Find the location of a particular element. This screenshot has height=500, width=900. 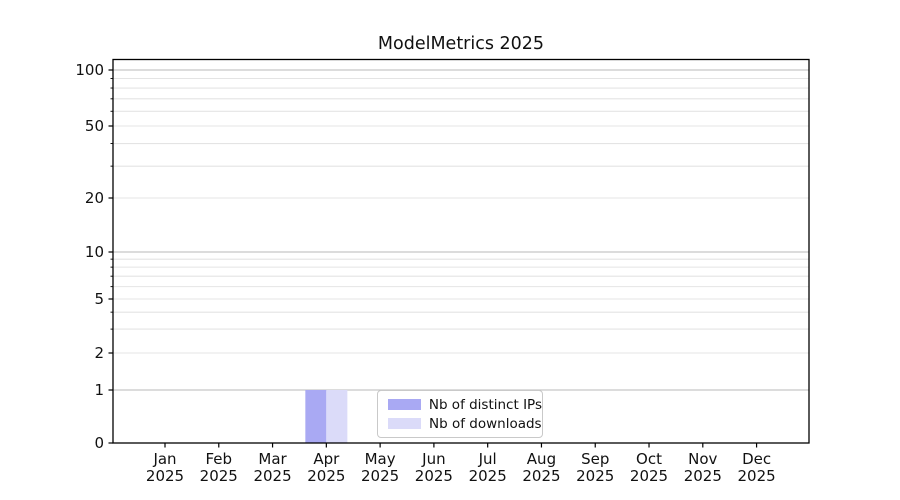

x-tick-label: Jan 2025 is located at coordinates (165, 468).